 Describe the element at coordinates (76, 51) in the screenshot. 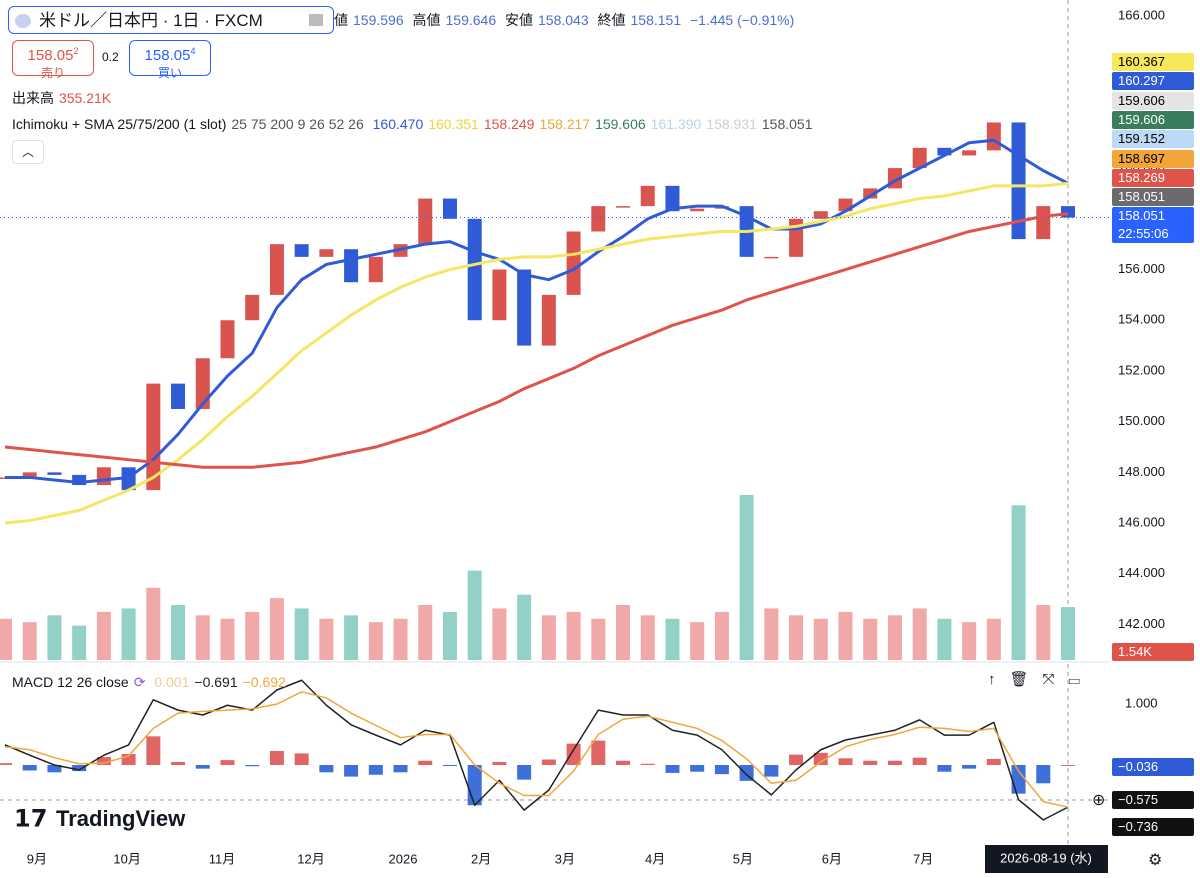

I see `sell-sup: 2` at that location.